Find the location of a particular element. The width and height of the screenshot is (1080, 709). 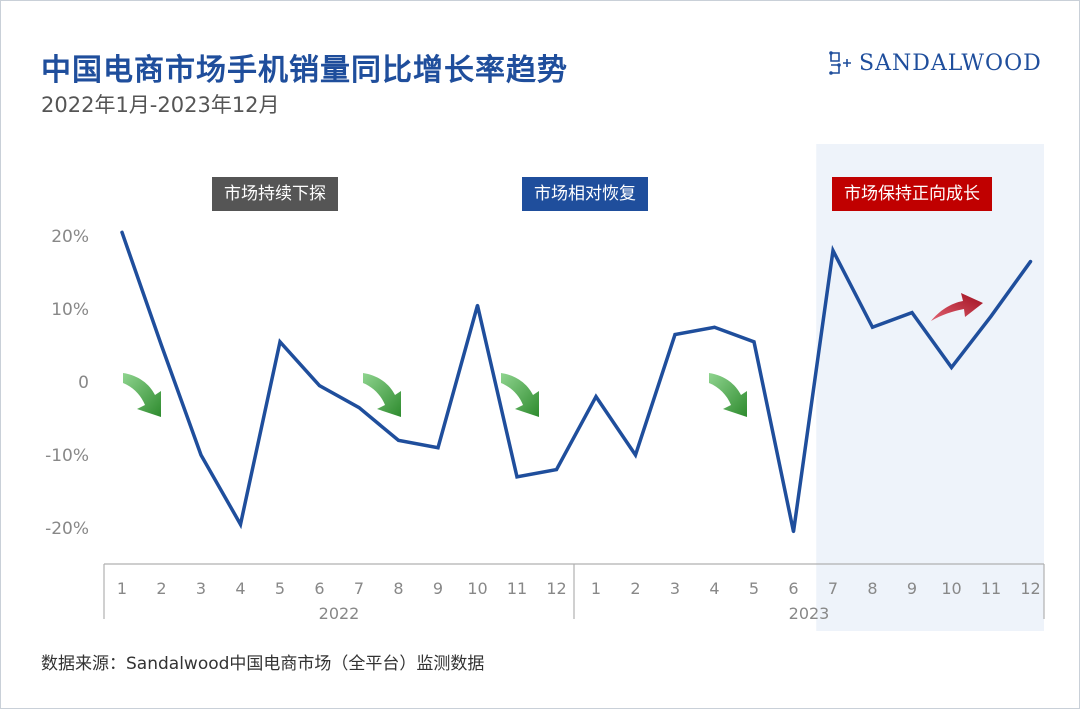

highlight-band is located at coordinates (930, 387).